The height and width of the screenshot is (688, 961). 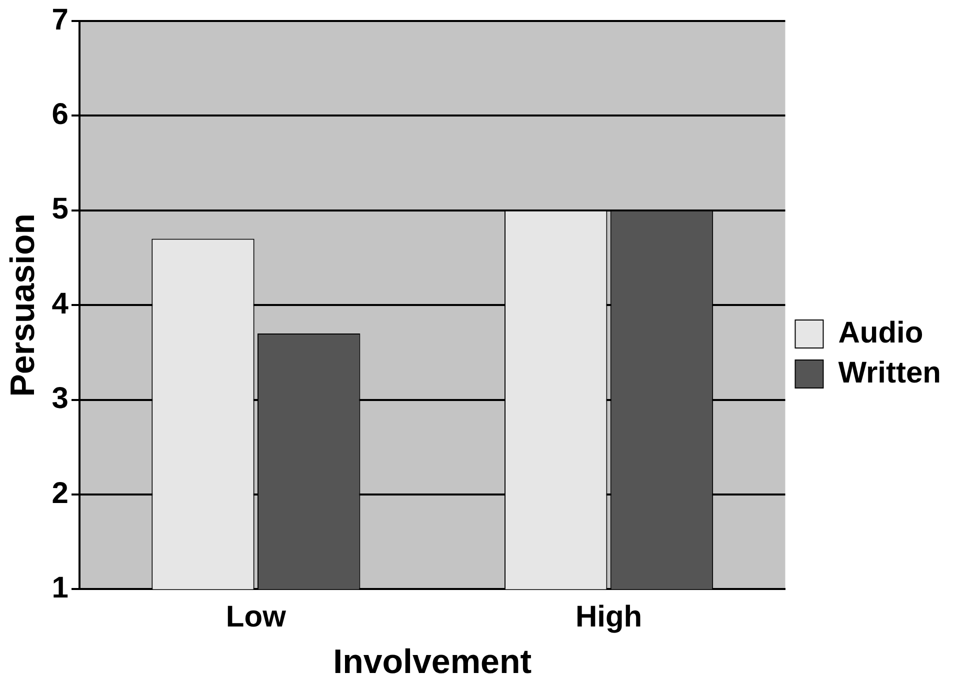 What do you see at coordinates (23, 305) in the screenshot?
I see `y-axis-title: Persuasion` at bounding box center [23, 305].